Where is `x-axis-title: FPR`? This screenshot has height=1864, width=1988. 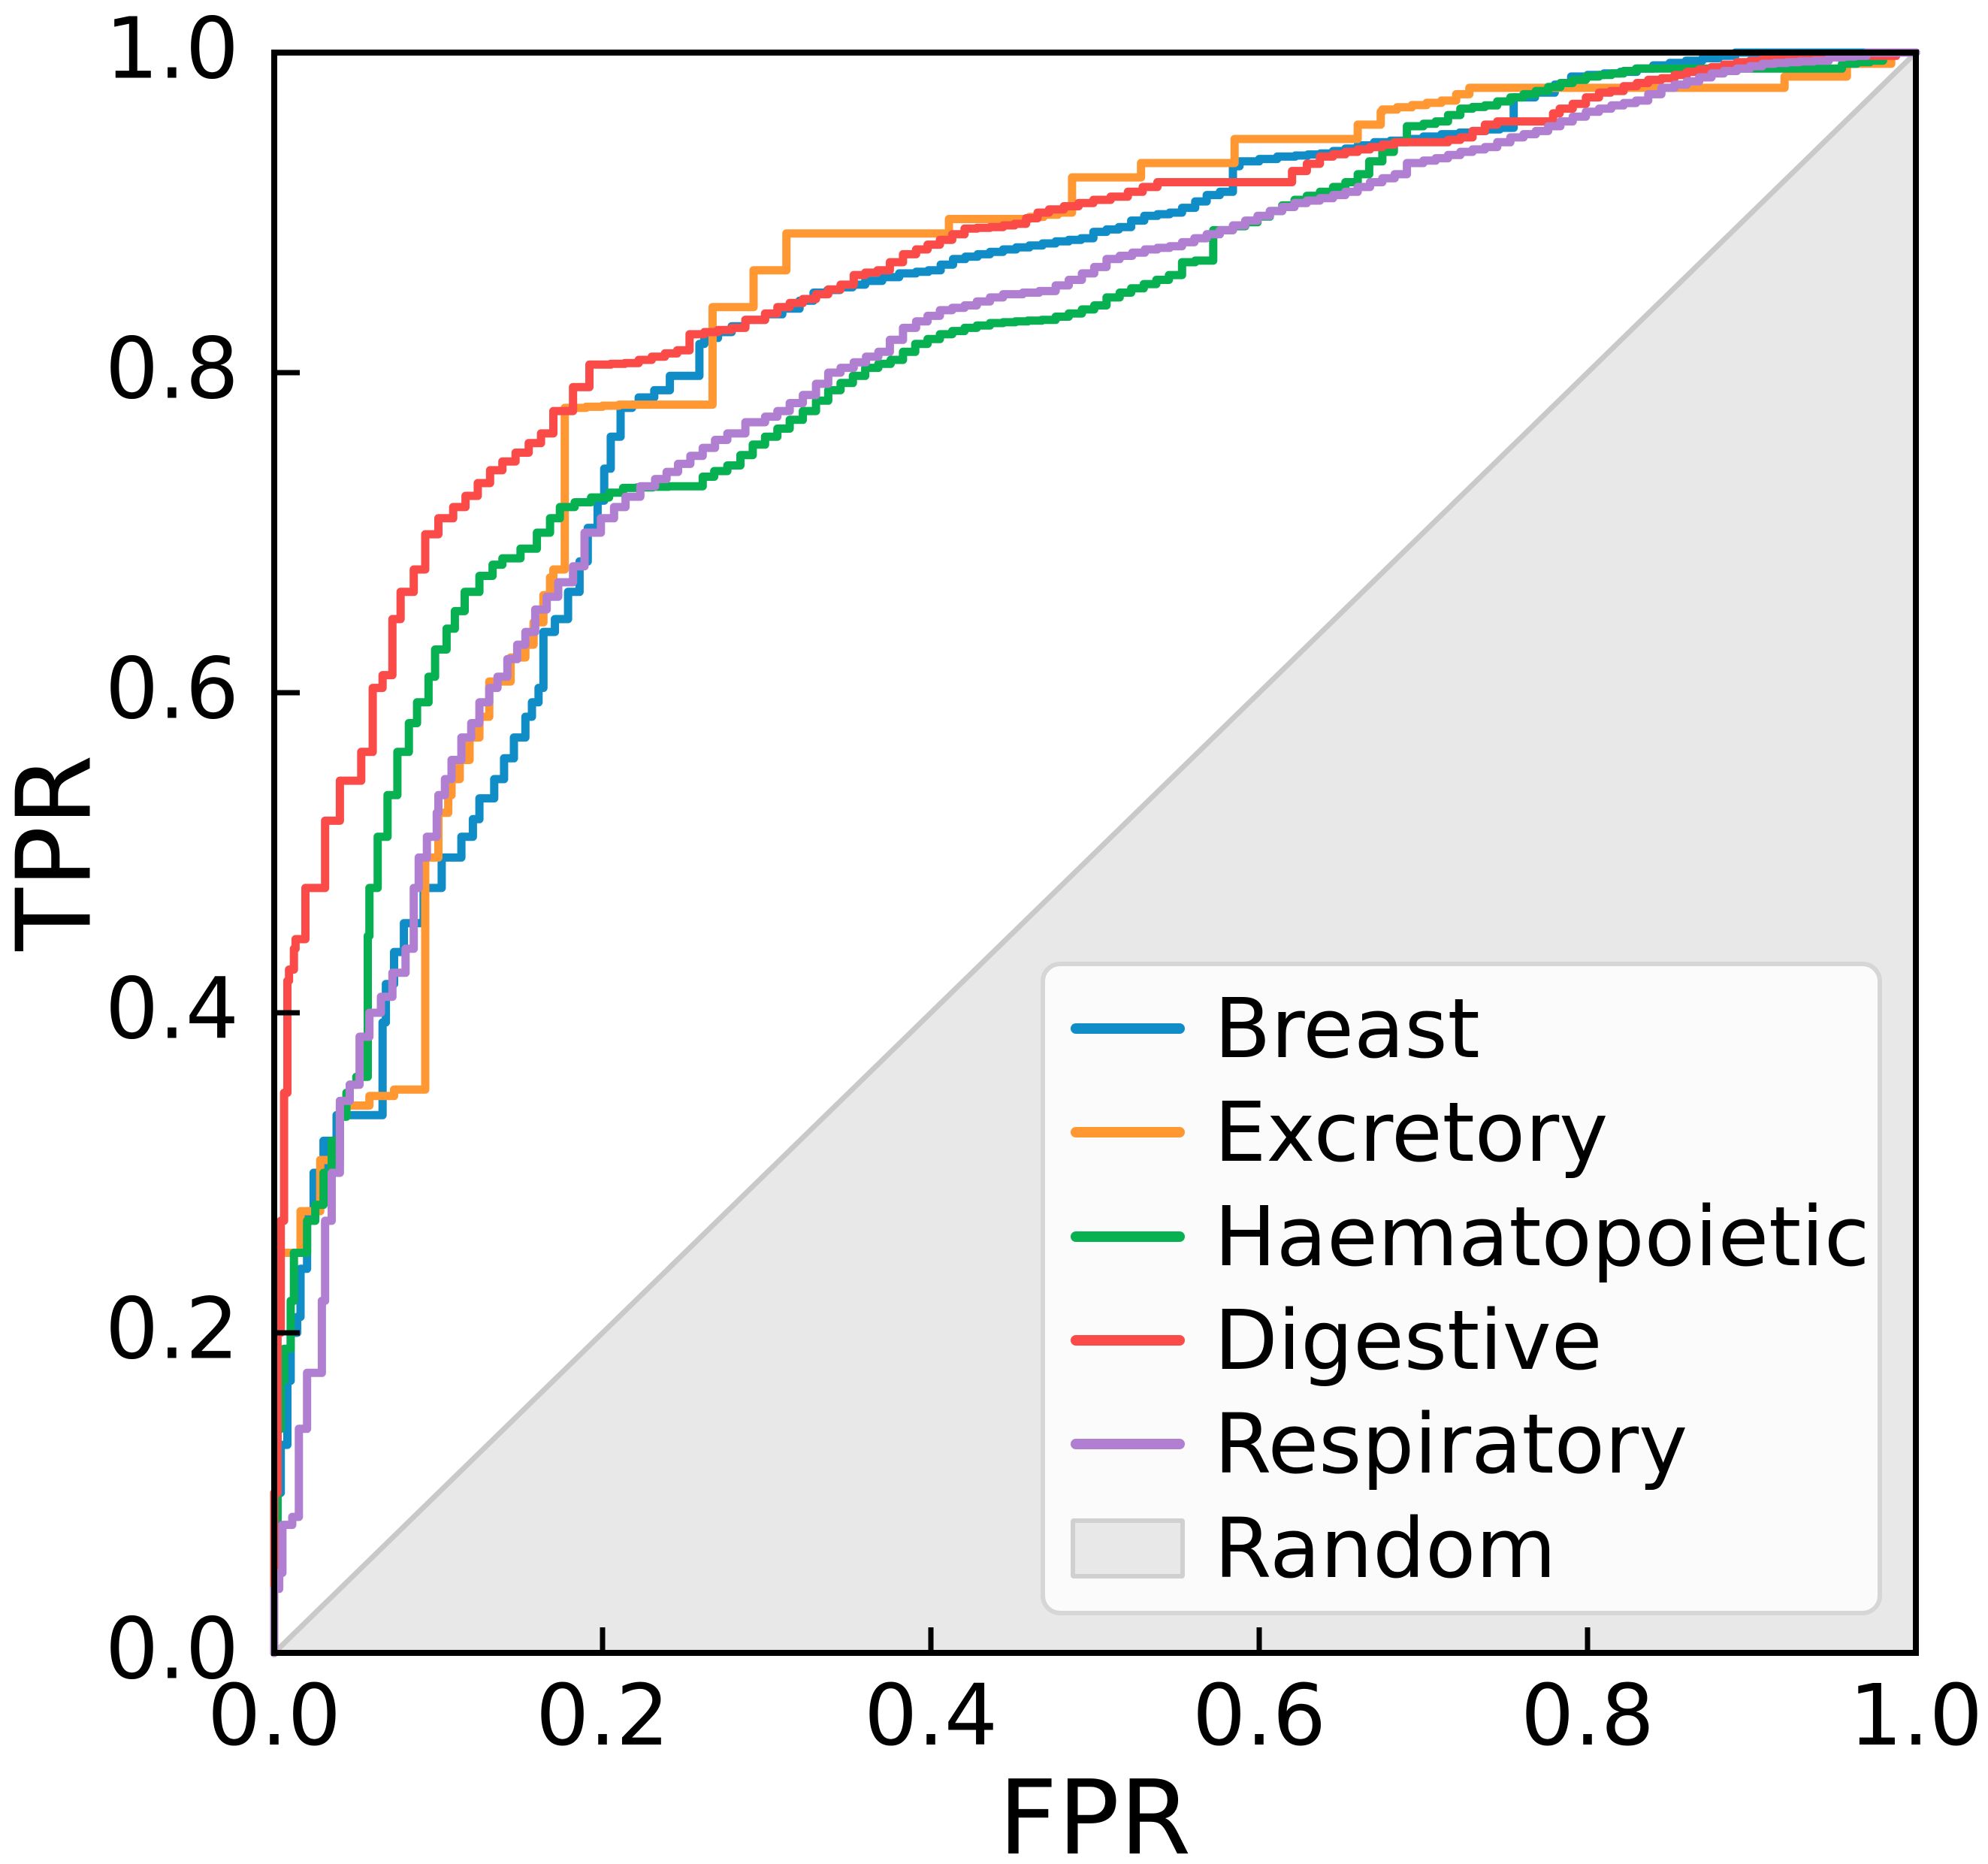 x-axis-title: FPR is located at coordinates (1095, 1811).